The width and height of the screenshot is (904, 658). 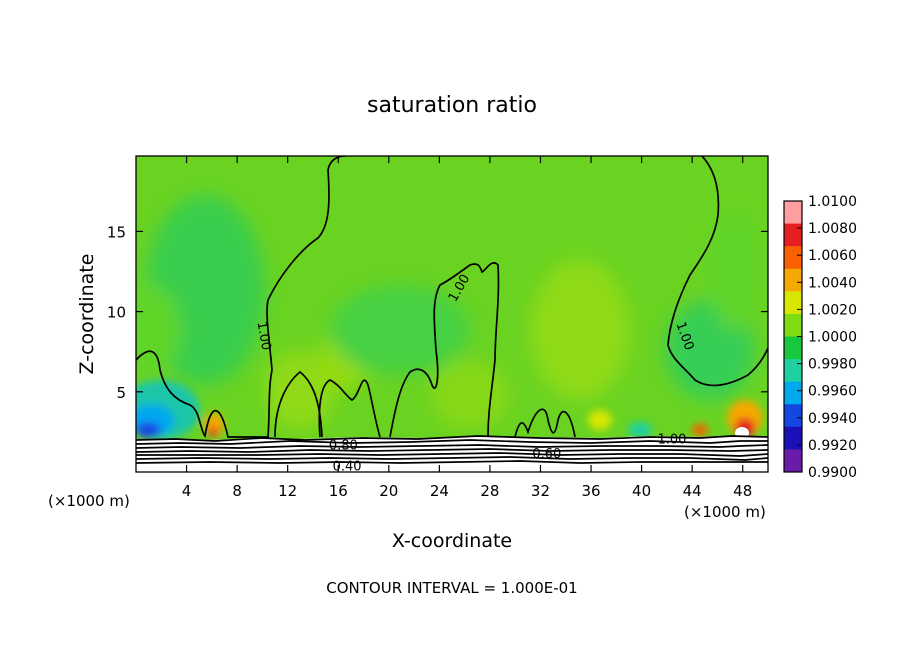 What do you see at coordinates (187, 491) in the screenshot?
I see `x-tick-label: 4` at bounding box center [187, 491].